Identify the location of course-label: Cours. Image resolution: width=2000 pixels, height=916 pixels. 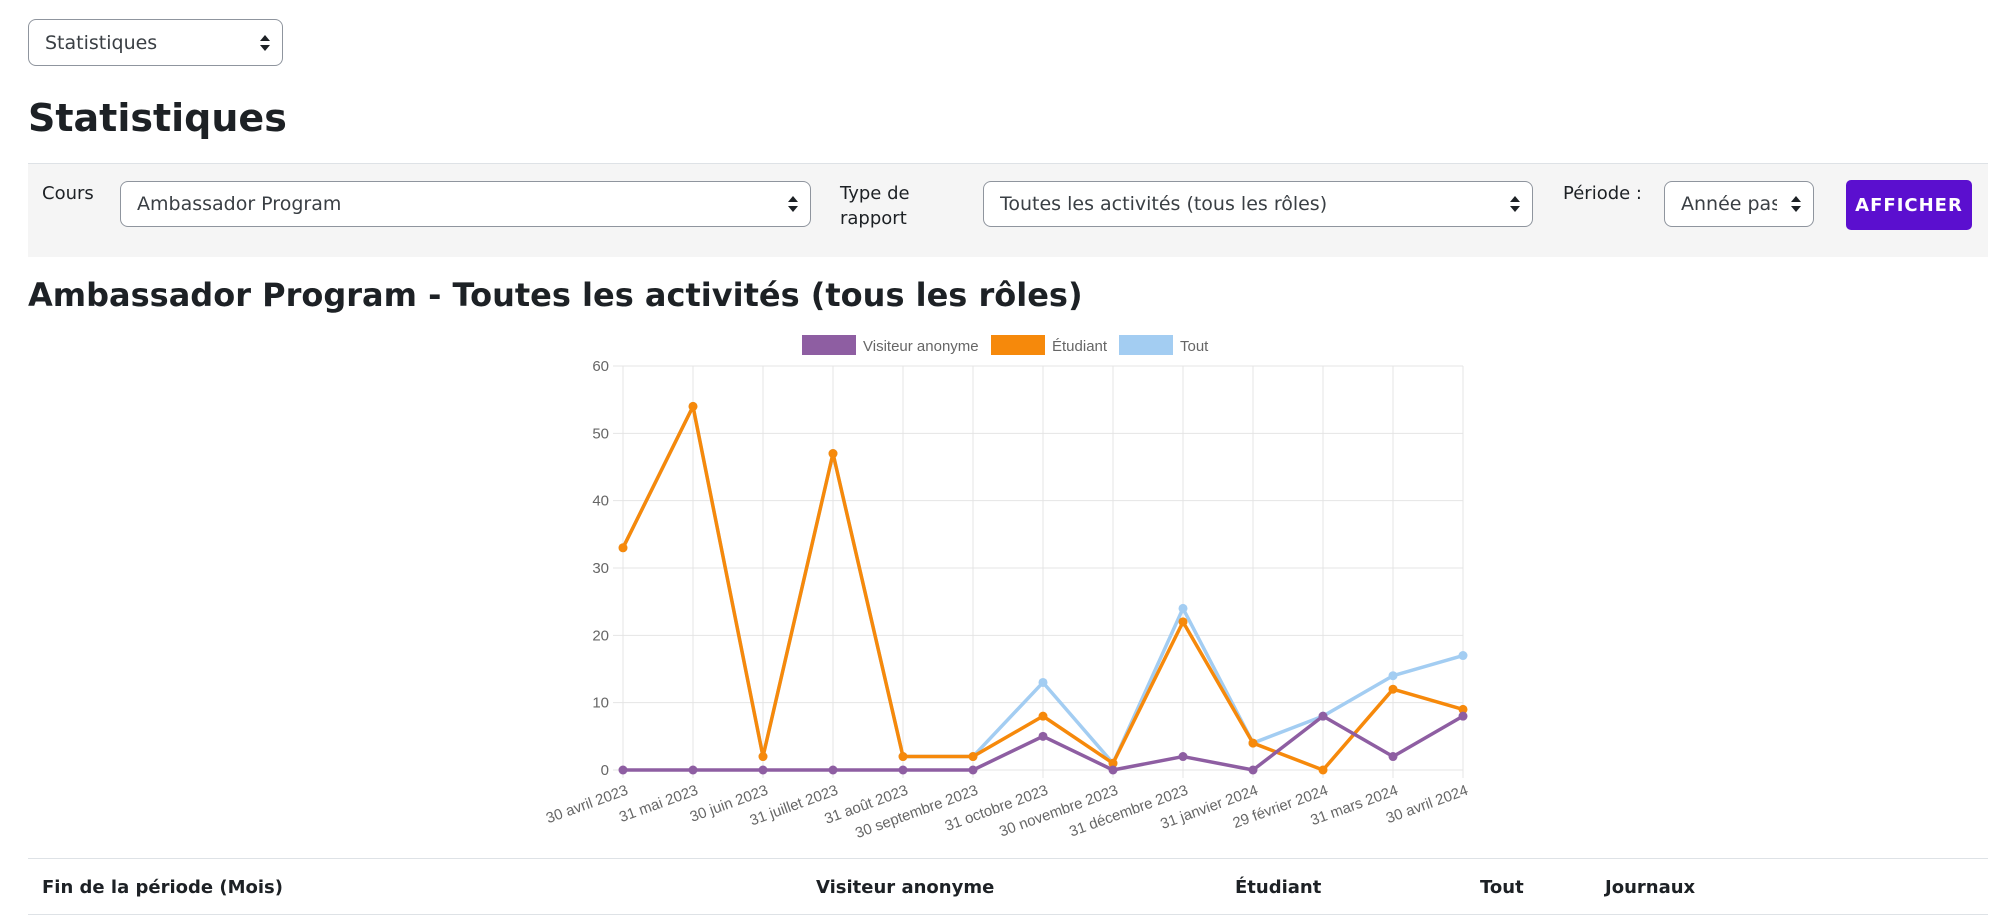
(68, 193).